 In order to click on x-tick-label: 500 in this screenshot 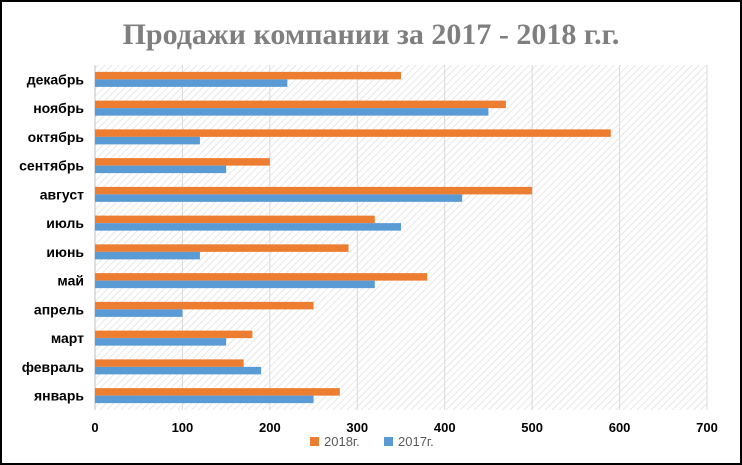, I will do `click(532, 427)`.